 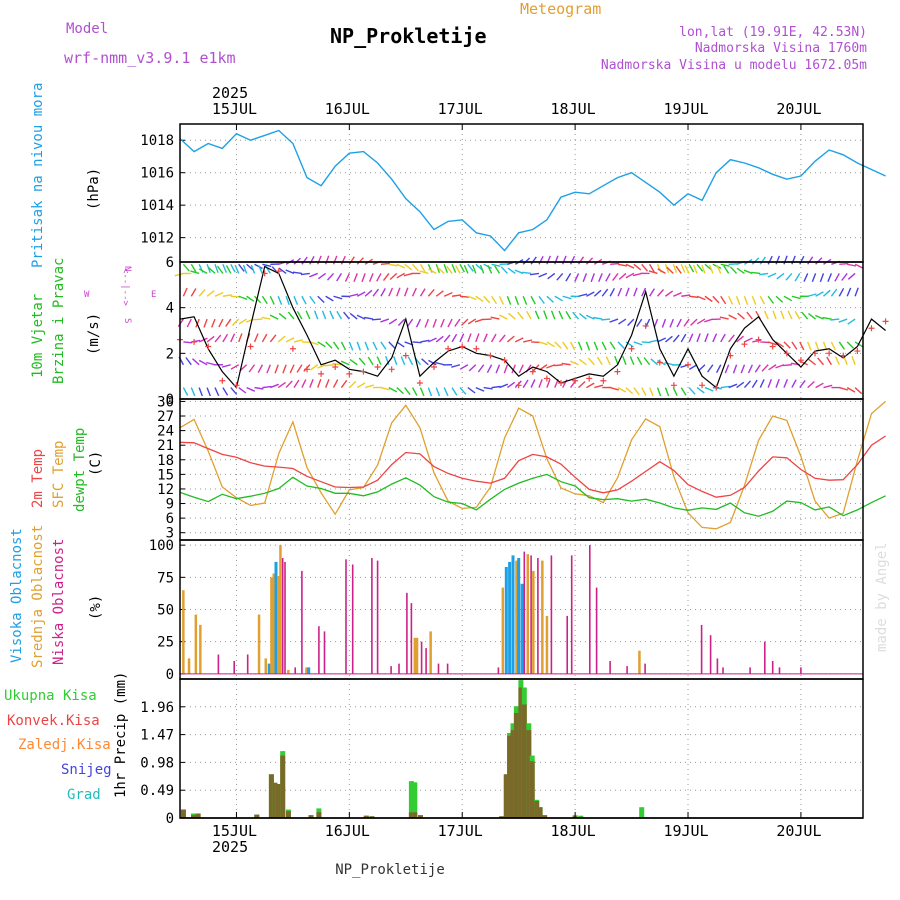 What do you see at coordinates (506, 610) in the screenshot?
I see `panel-clouds: 0 25 50 75 100` at bounding box center [506, 610].